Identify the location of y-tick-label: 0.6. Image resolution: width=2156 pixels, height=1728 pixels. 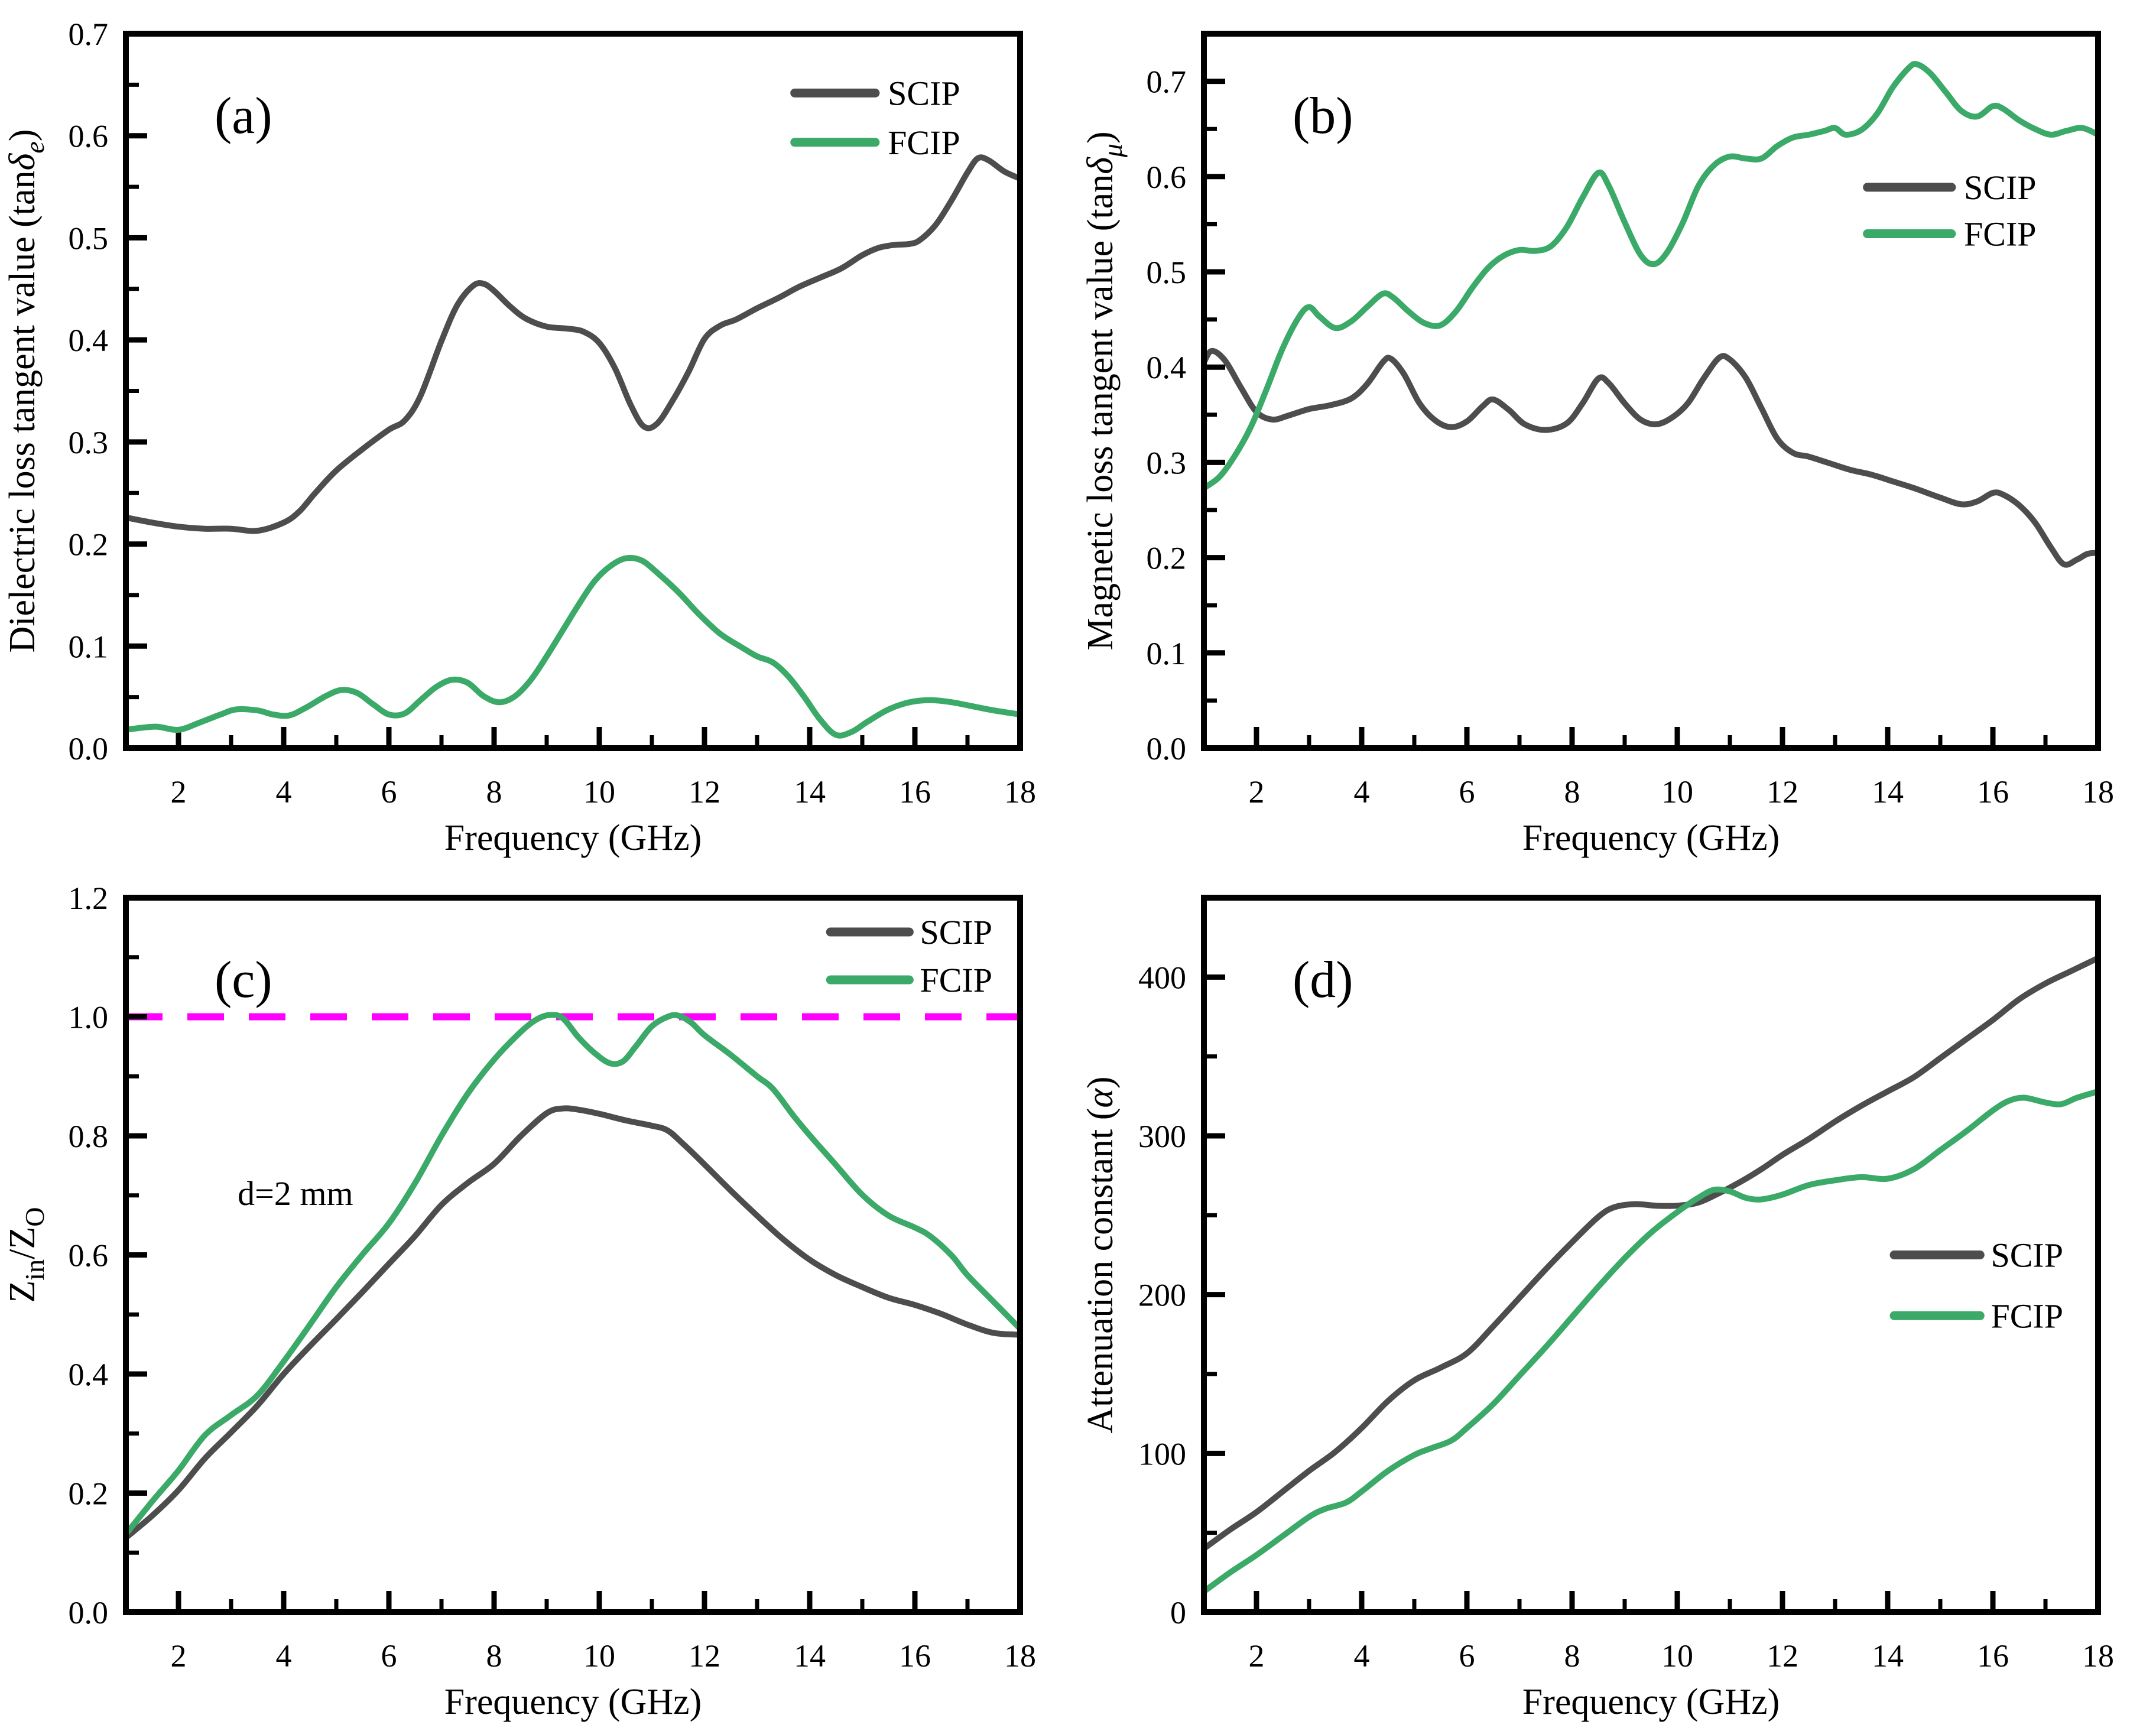
(1167, 177).